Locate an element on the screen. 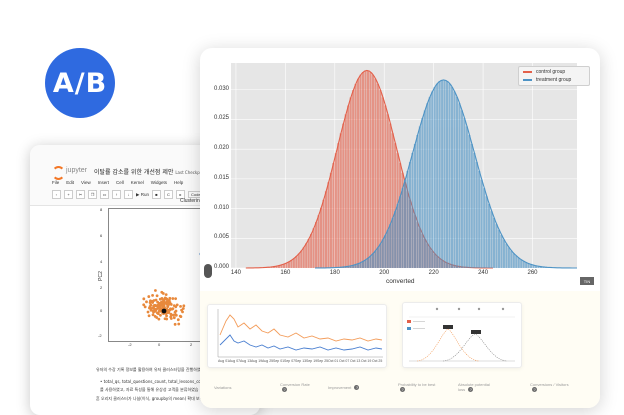 The width and height of the screenshot is (624, 415). move-up-button: ↑ is located at coordinates (116, 194).